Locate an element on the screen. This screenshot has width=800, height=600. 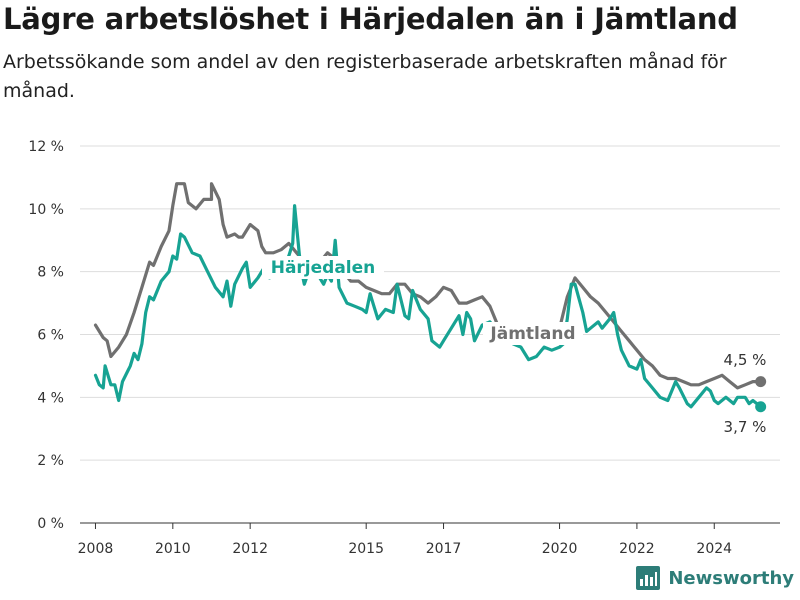
end-value-label: 3,7 % is located at coordinates (745, 427).